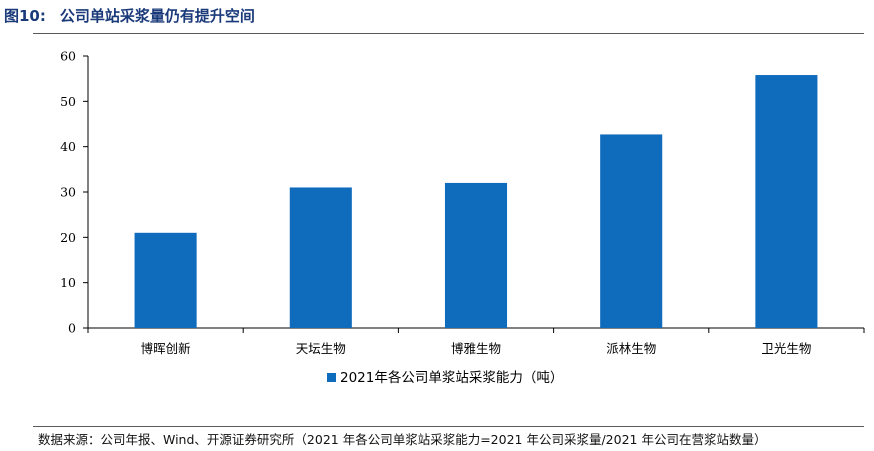 The width and height of the screenshot is (874, 451). I want to click on y-tick-label: 30, so click(68, 192).